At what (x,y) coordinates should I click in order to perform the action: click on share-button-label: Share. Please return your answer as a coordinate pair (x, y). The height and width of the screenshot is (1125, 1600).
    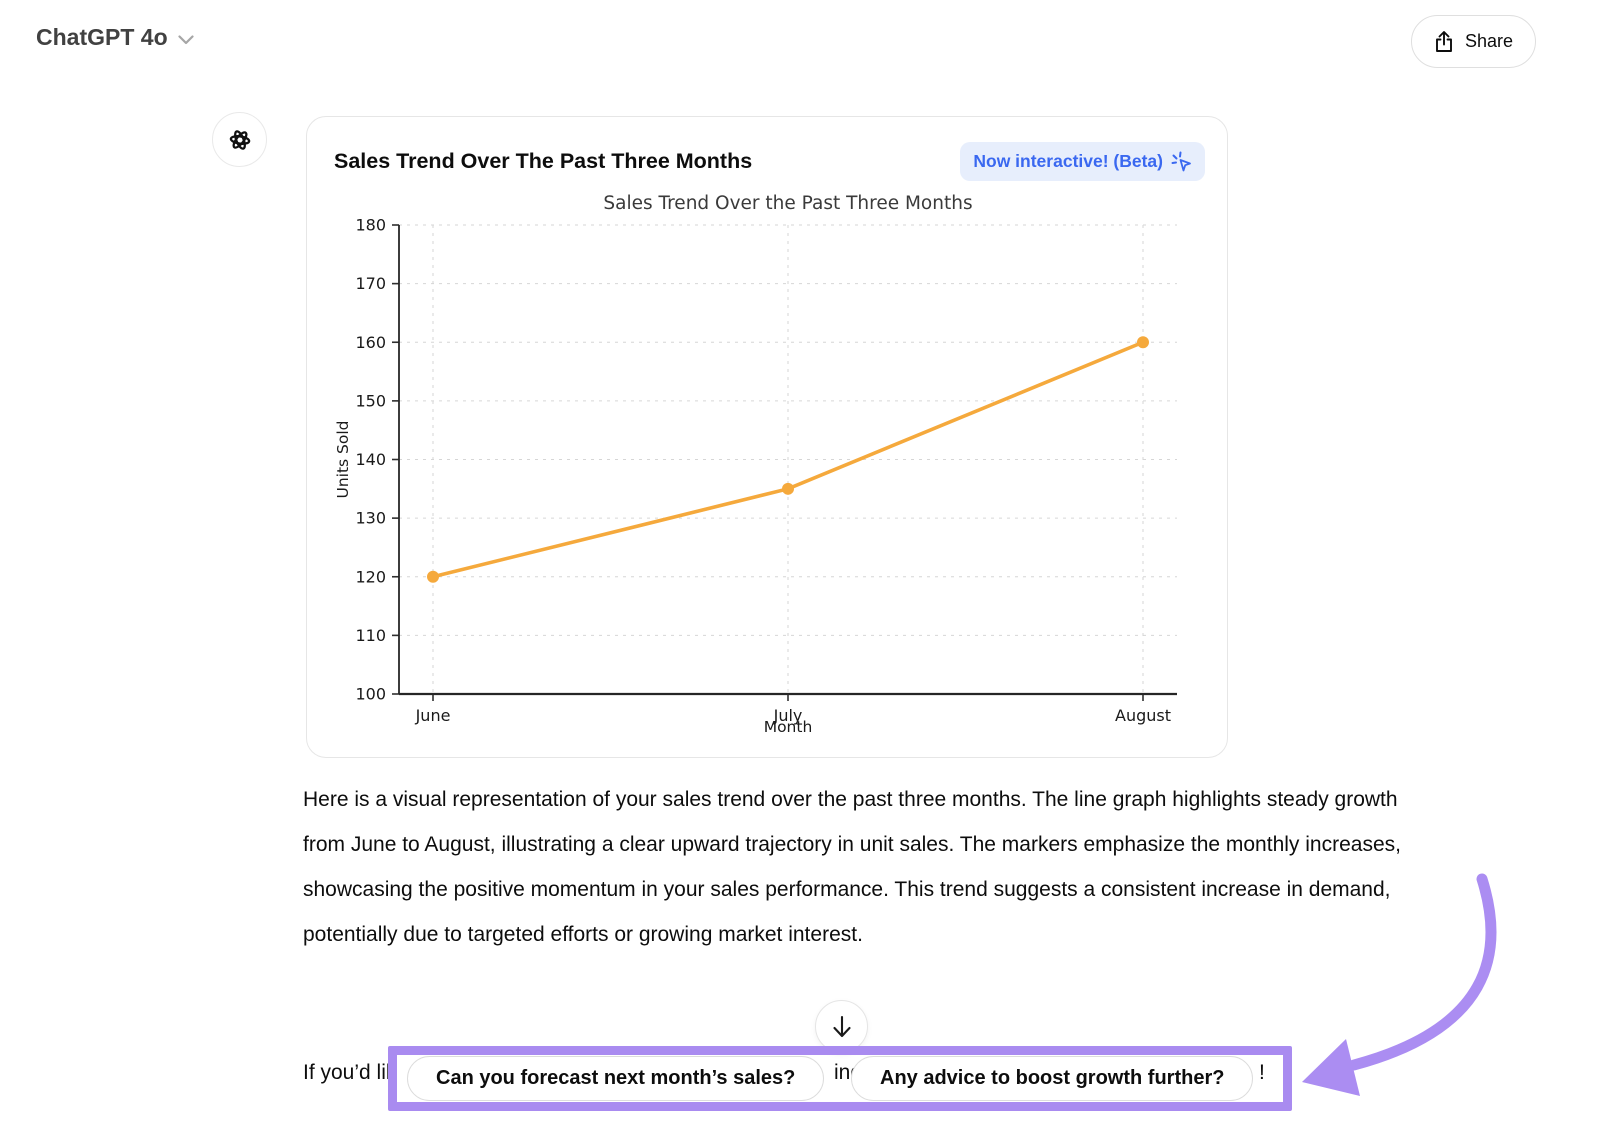
    Looking at the image, I should click on (1489, 41).